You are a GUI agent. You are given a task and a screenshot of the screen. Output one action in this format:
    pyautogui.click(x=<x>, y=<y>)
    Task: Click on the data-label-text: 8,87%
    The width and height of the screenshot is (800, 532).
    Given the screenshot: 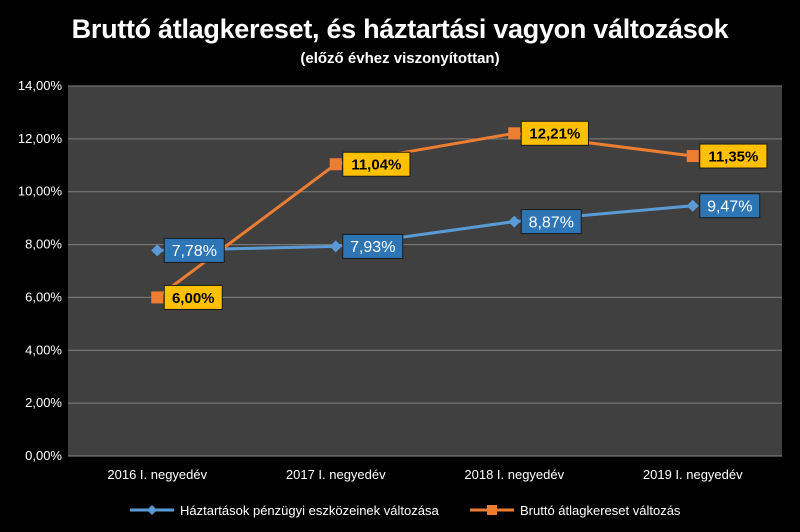 What is the action you would take?
    pyautogui.click(x=551, y=222)
    